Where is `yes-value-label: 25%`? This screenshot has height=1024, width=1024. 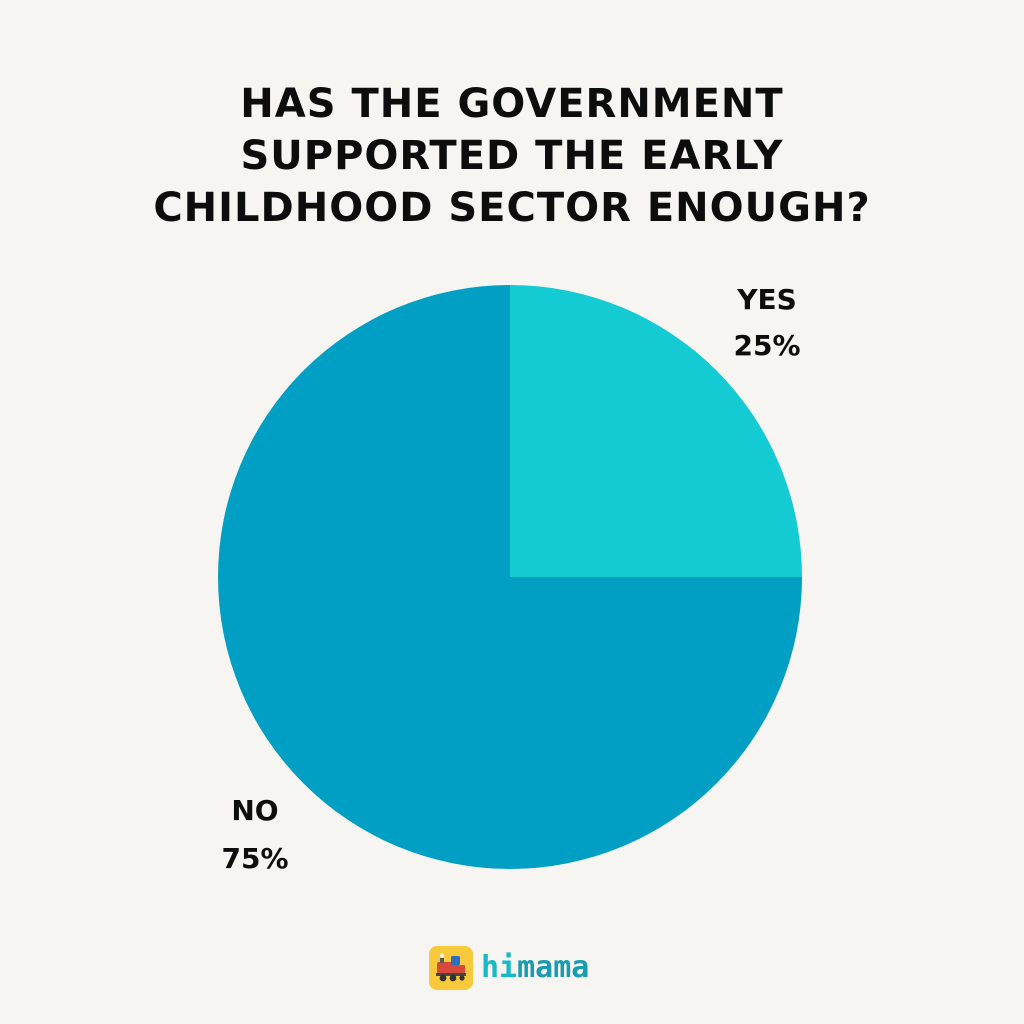 yes-value-label: 25% is located at coordinates (766, 345).